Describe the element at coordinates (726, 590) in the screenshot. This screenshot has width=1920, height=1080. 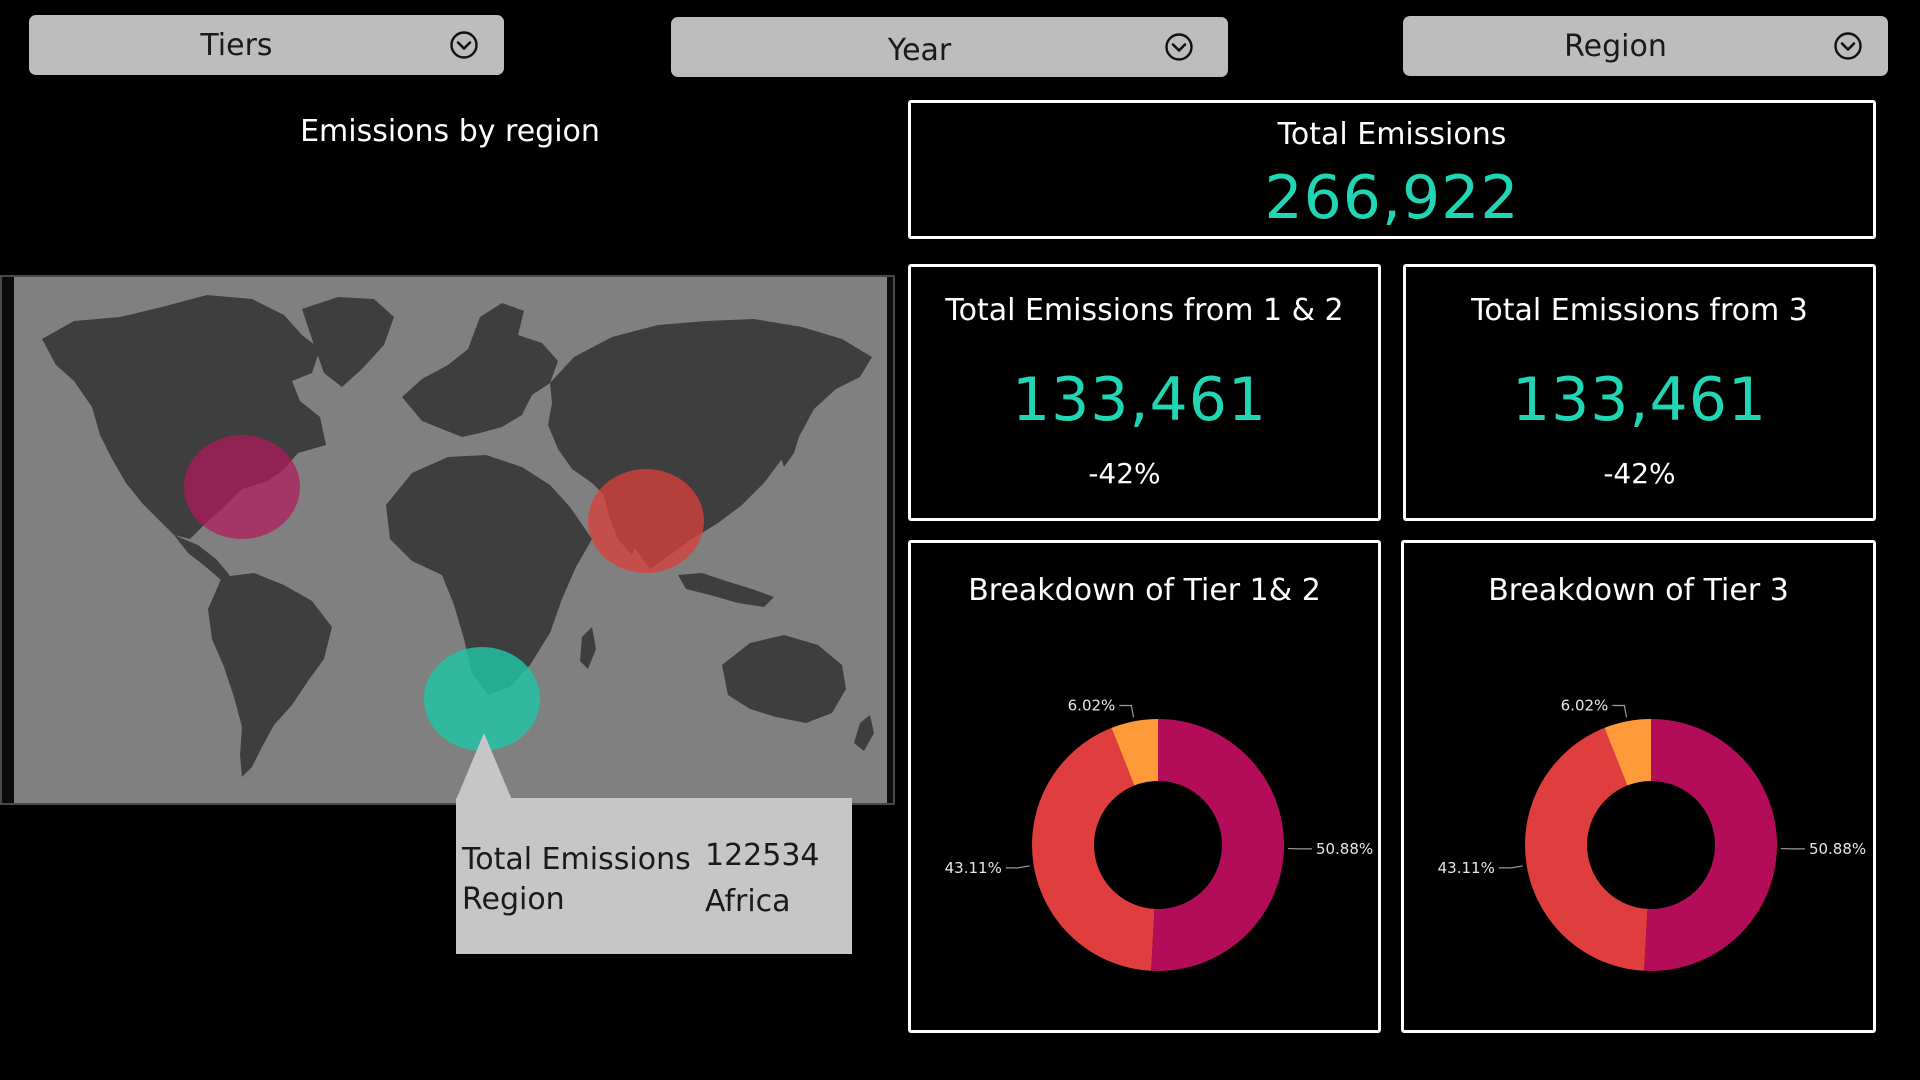
I see `indonesia-shape` at that location.